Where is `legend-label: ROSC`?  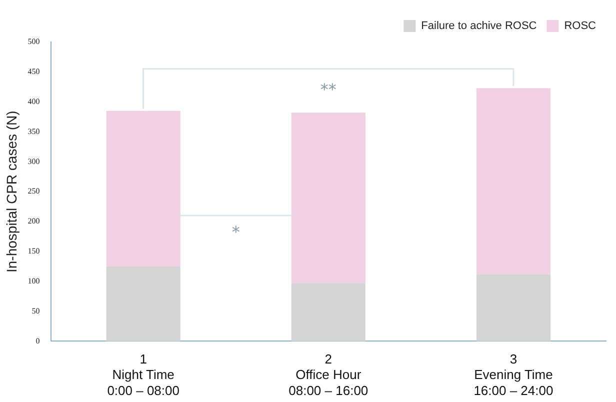
legend-label: ROSC is located at coordinates (580, 26).